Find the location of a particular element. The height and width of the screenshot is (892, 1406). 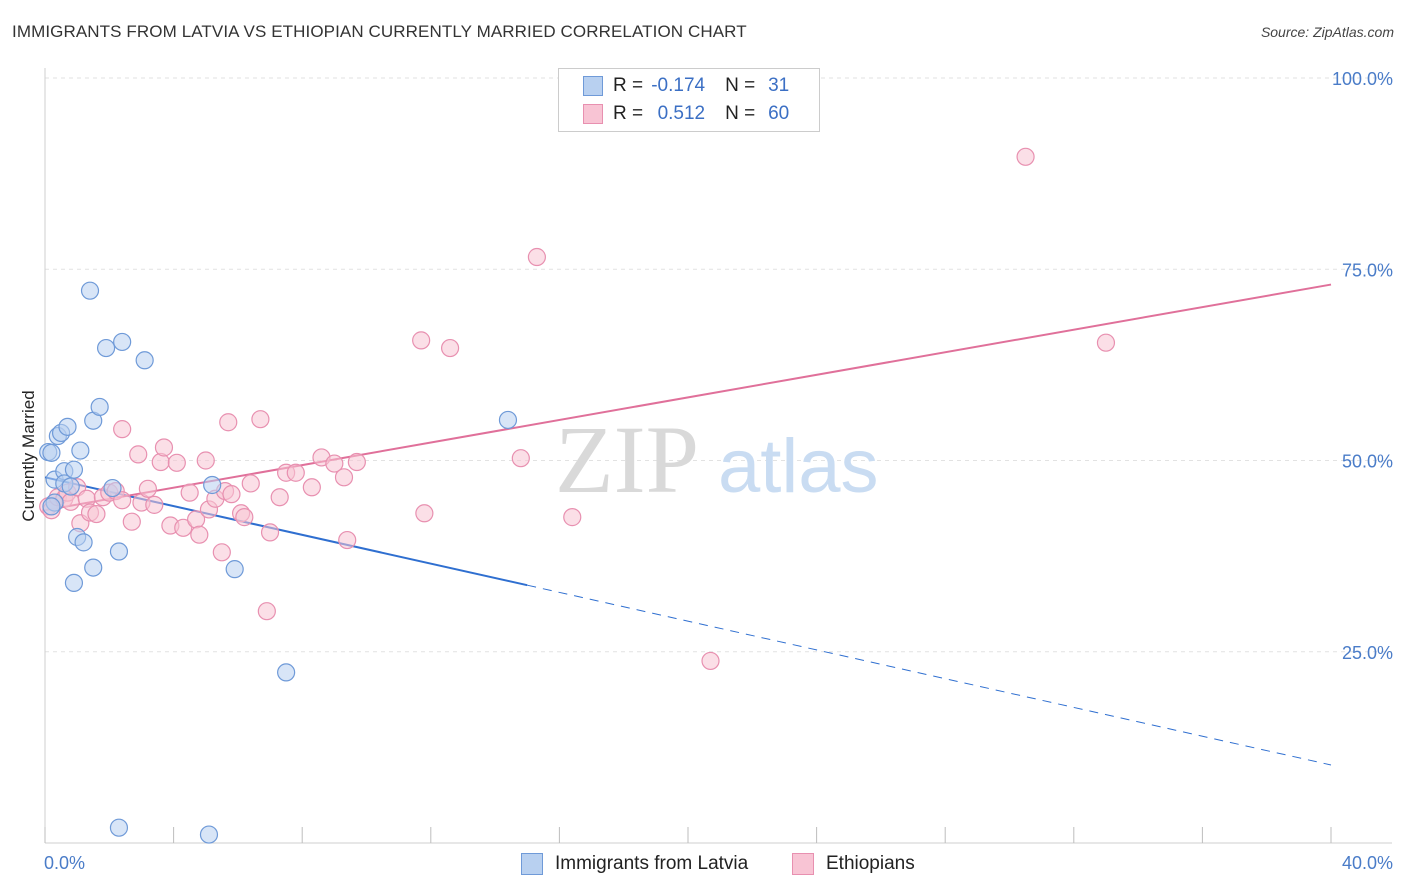

x-tick-labels: 0.0% 40.0% is located at coordinates (718, 863).